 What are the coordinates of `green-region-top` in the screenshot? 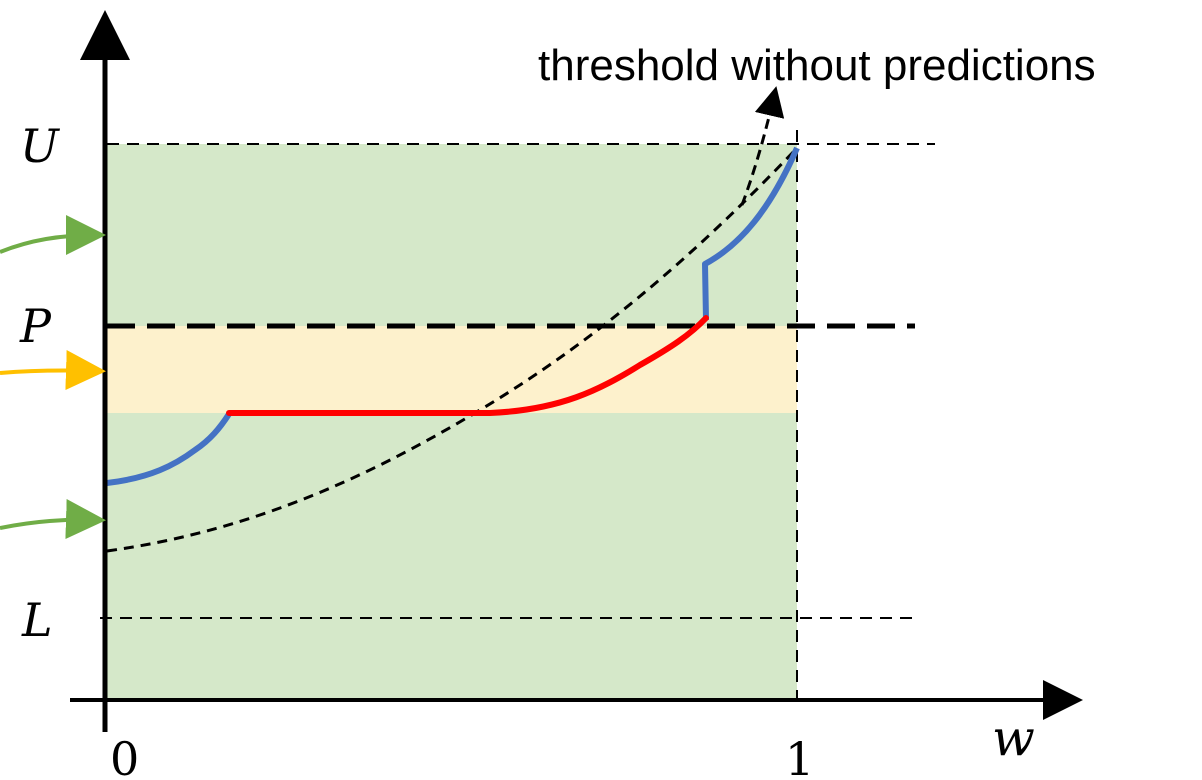 It's located at (452, 235).